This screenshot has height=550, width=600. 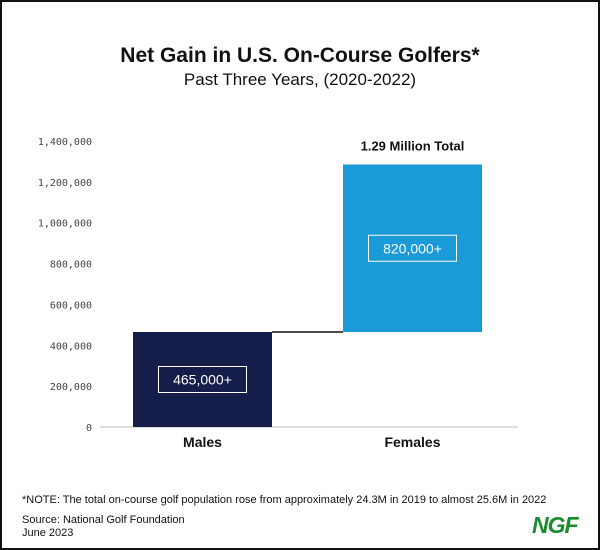 What do you see at coordinates (202, 442) in the screenshot?
I see `x-category-label: Males` at bounding box center [202, 442].